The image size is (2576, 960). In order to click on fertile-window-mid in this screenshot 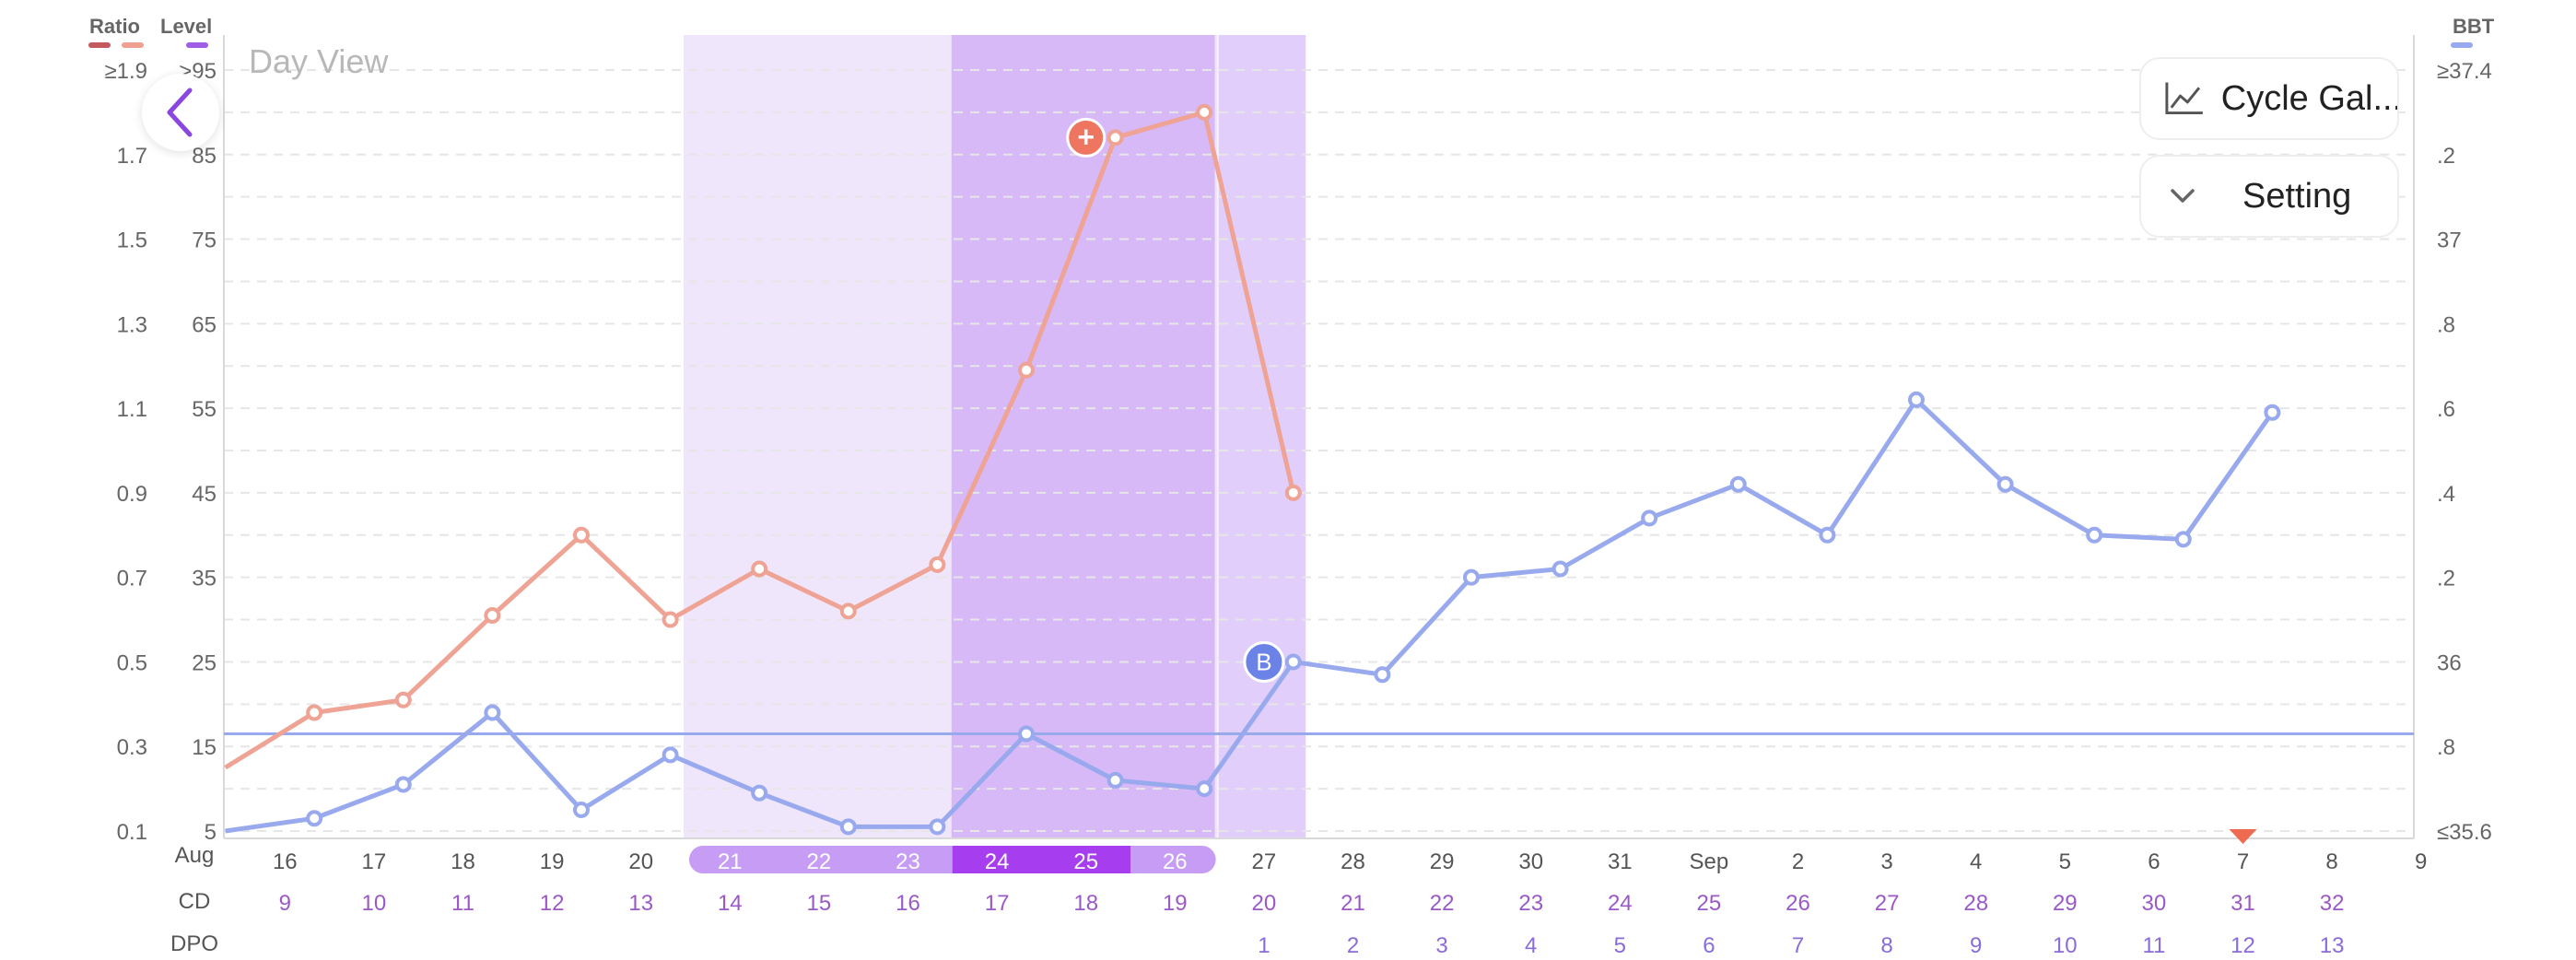, I will do `click(1262, 436)`.